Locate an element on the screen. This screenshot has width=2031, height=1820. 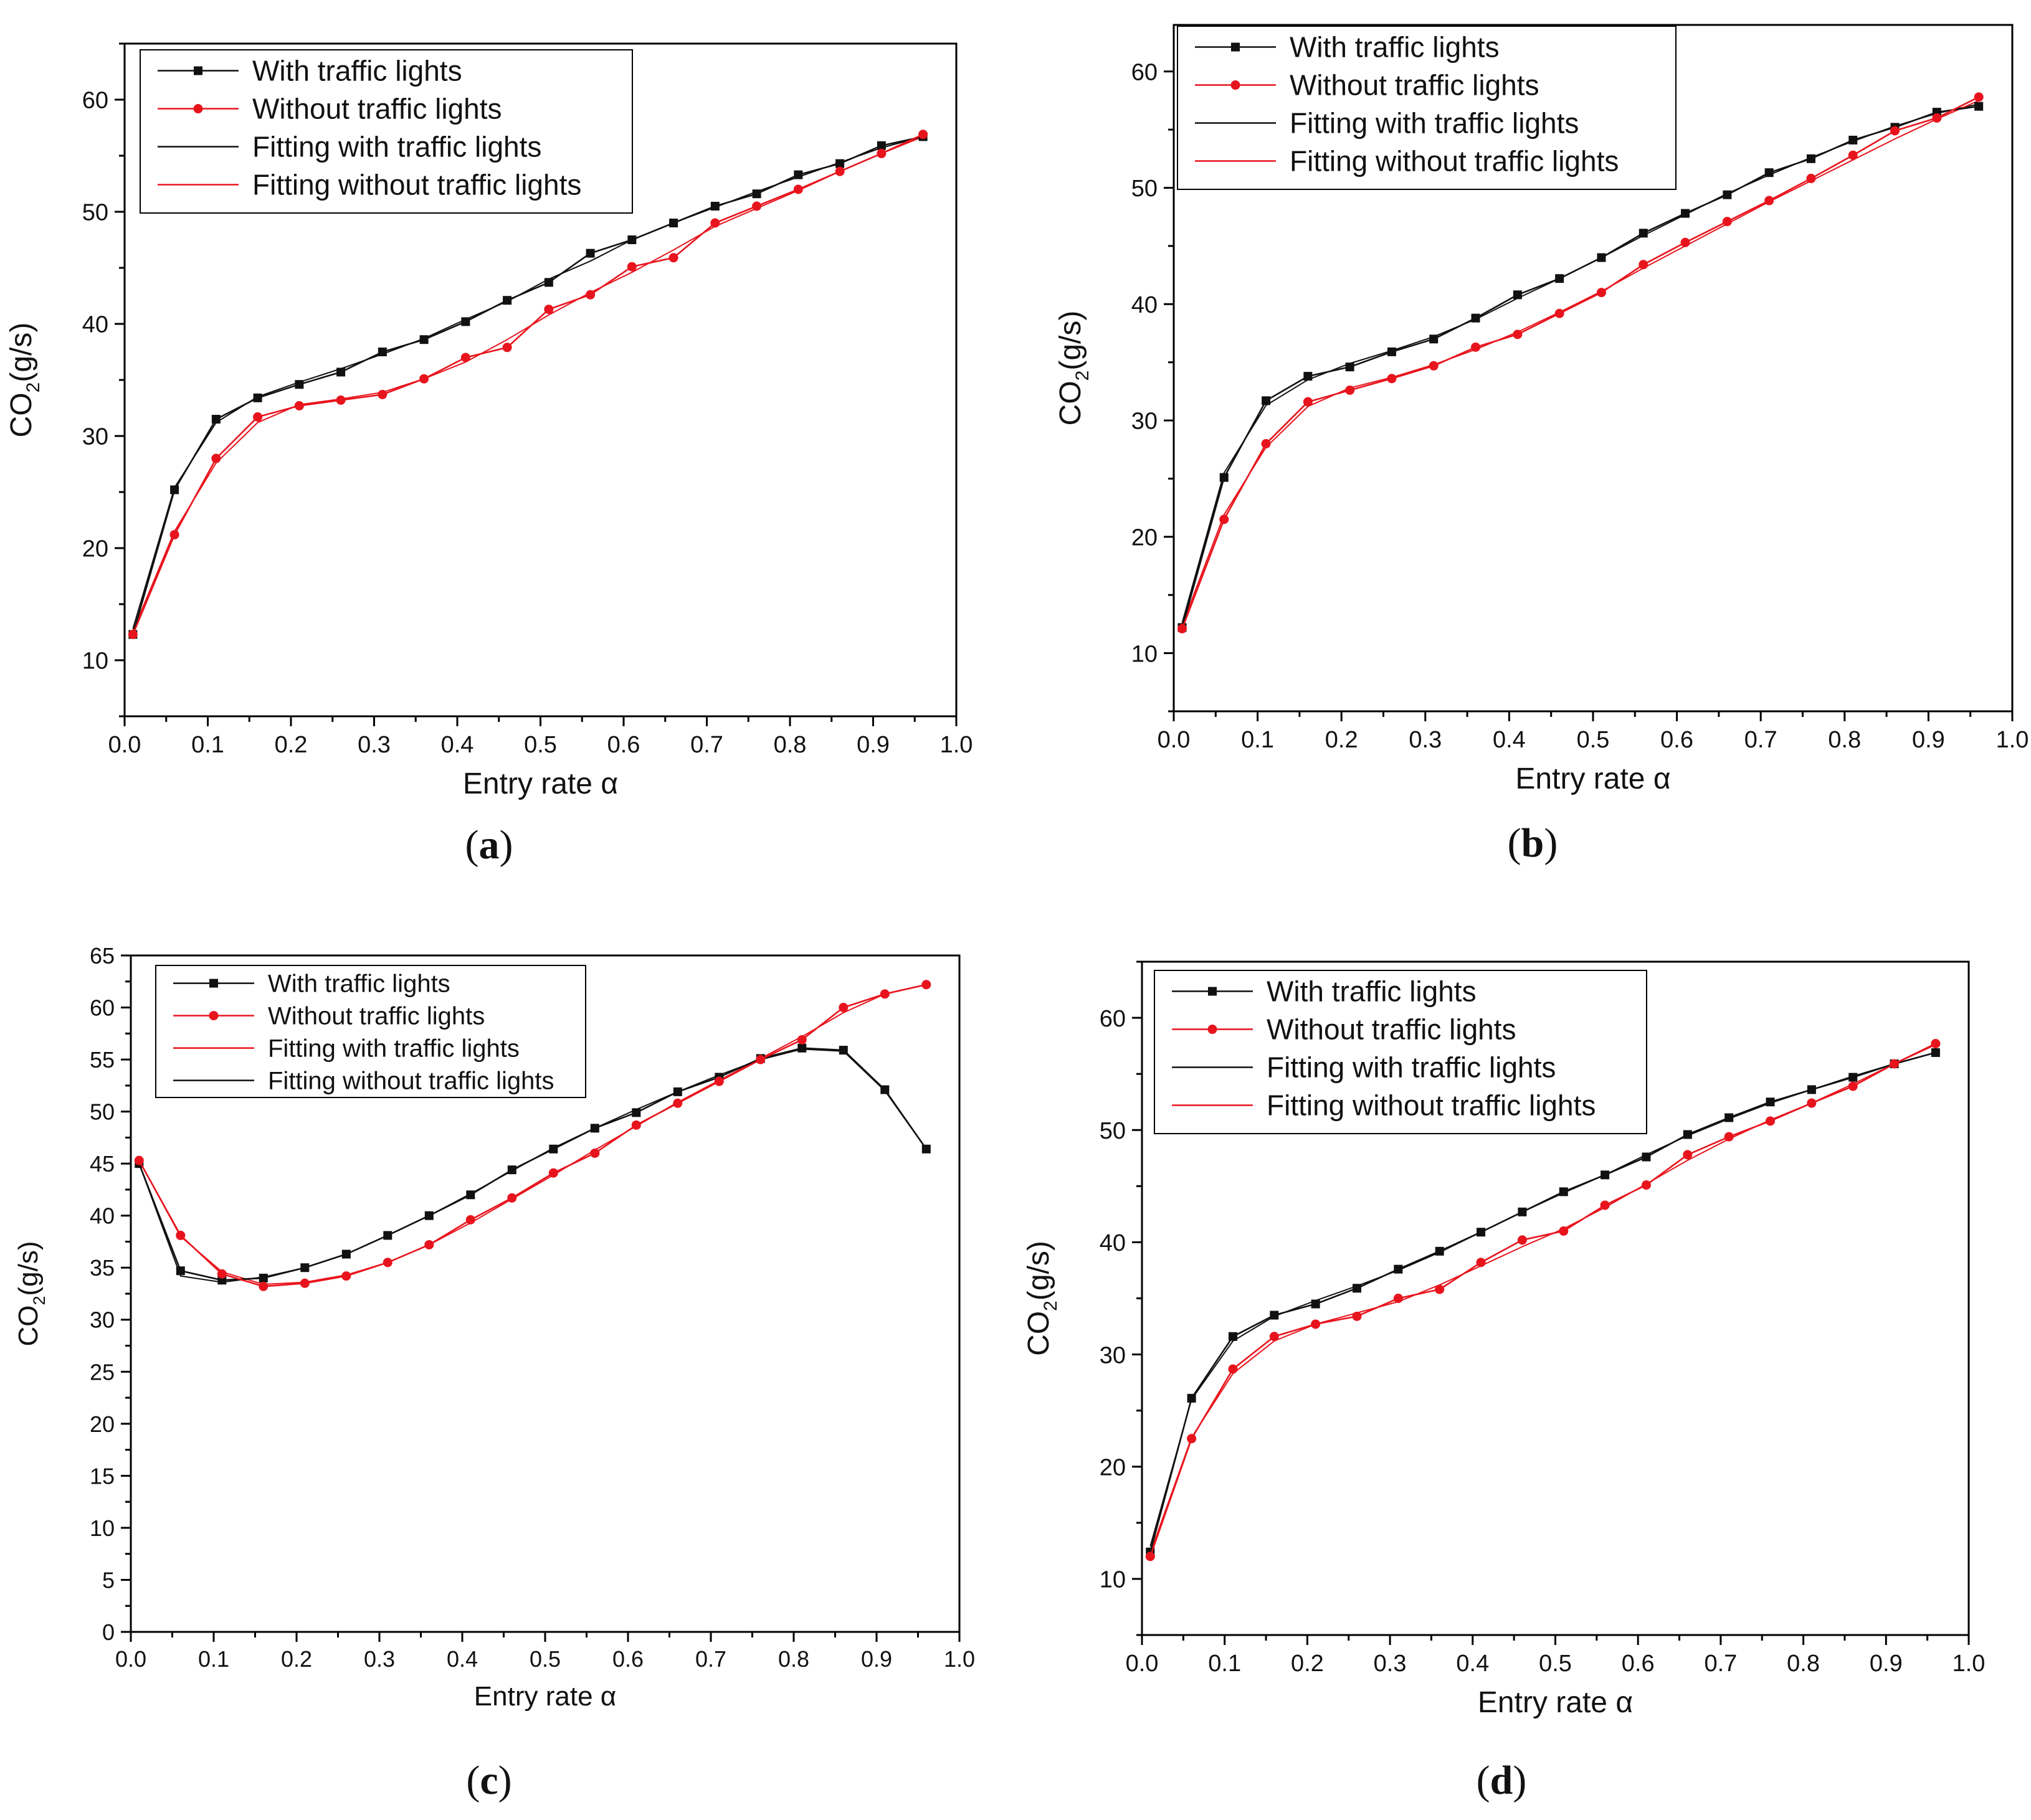
panel-caption: (b) is located at coordinates (1533, 843).